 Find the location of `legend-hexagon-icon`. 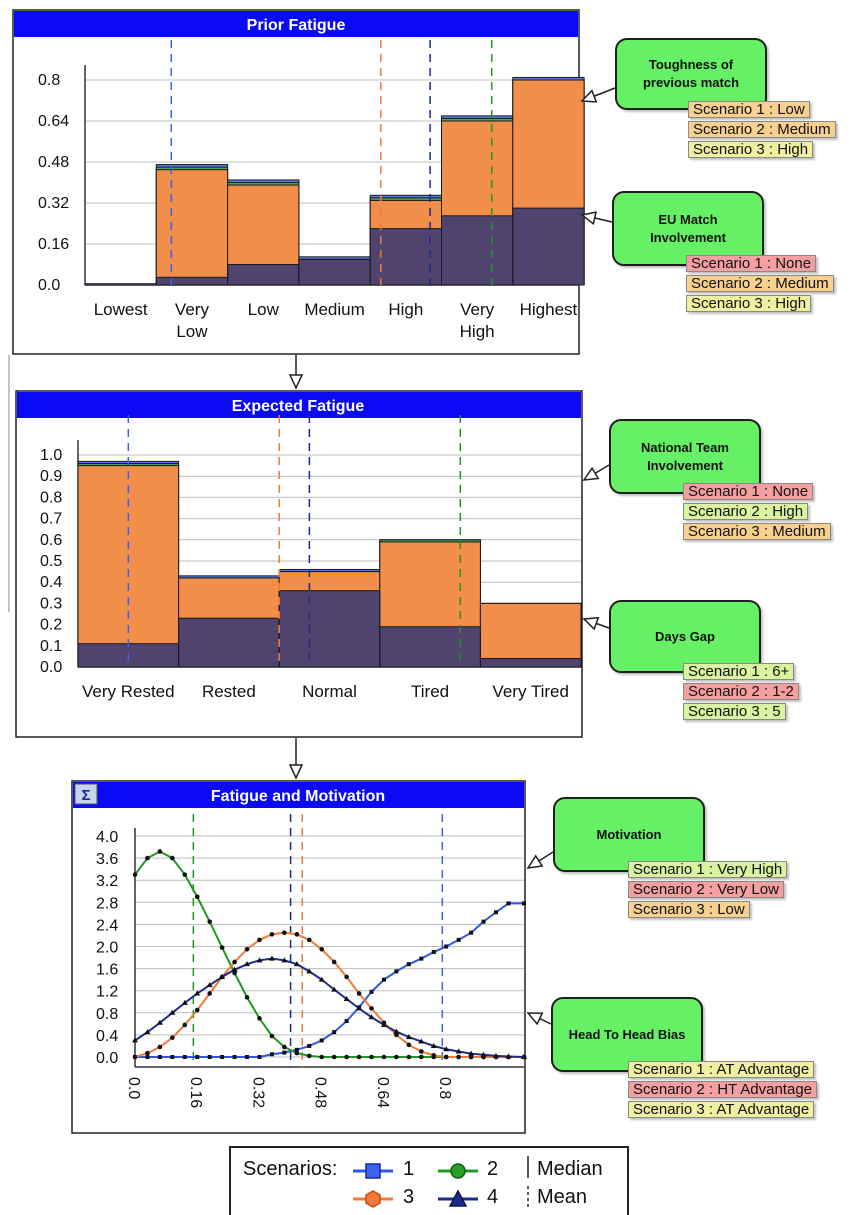

legend-hexagon-icon is located at coordinates (373, 1199).